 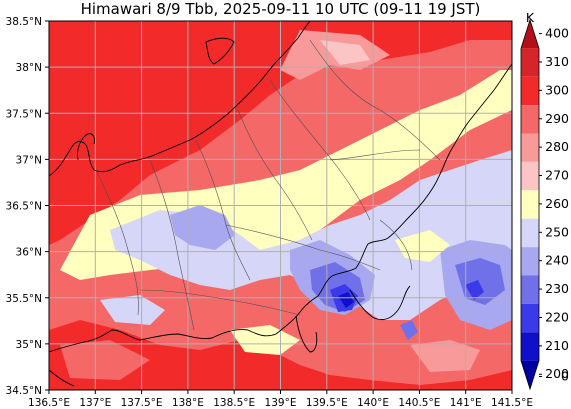 I want to click on colorbar-label: 260, so click(x=557, y=203).